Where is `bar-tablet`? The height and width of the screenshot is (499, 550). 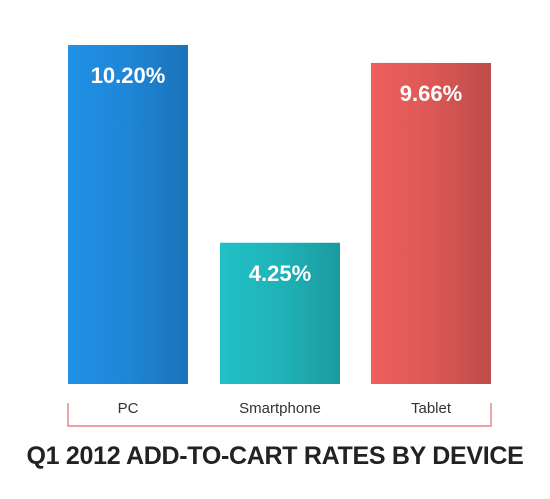
bar-tablet is located at coordinates (431, 223).